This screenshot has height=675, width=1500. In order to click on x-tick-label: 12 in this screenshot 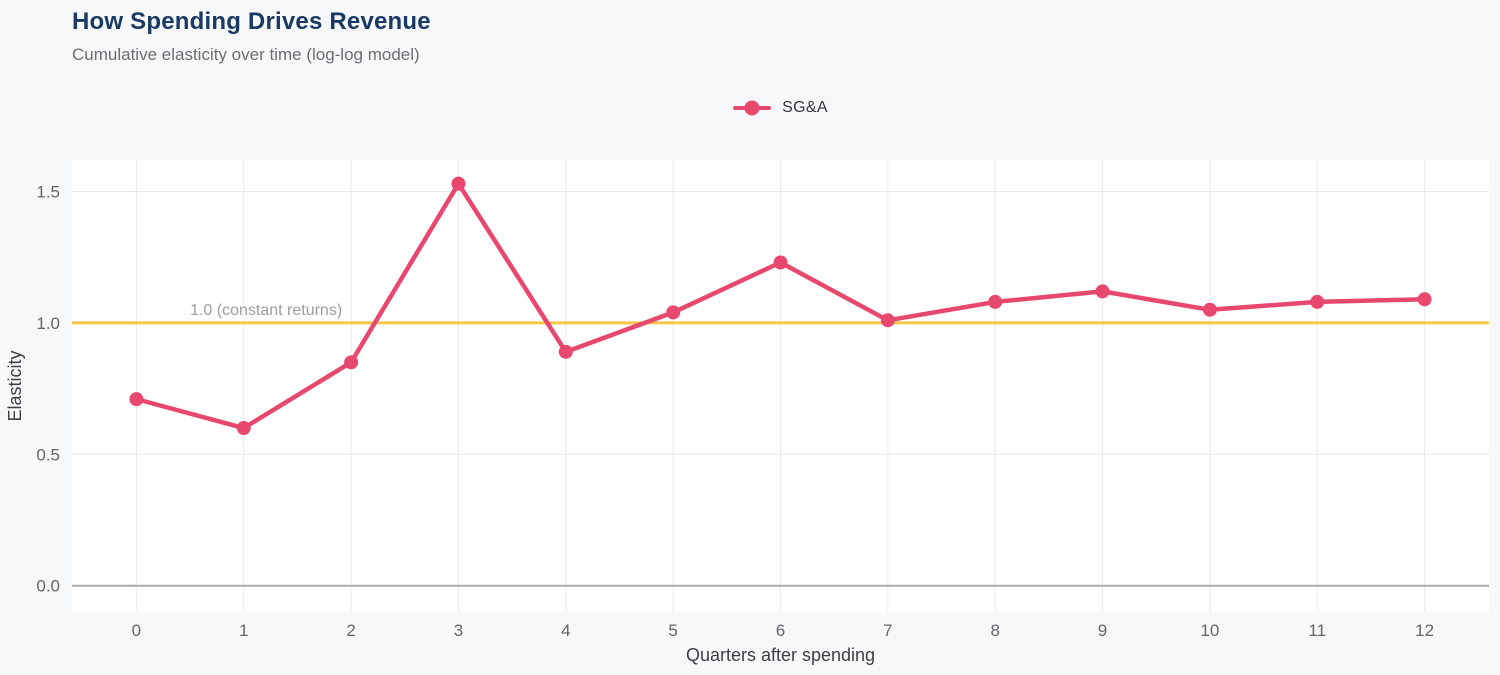, I will do `click(1424, 630)`.